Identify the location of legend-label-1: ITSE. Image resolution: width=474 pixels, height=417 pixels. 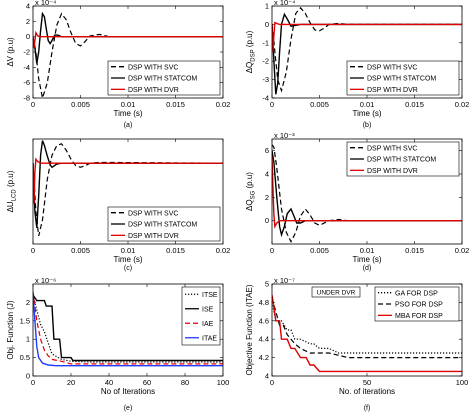
(210, 295).